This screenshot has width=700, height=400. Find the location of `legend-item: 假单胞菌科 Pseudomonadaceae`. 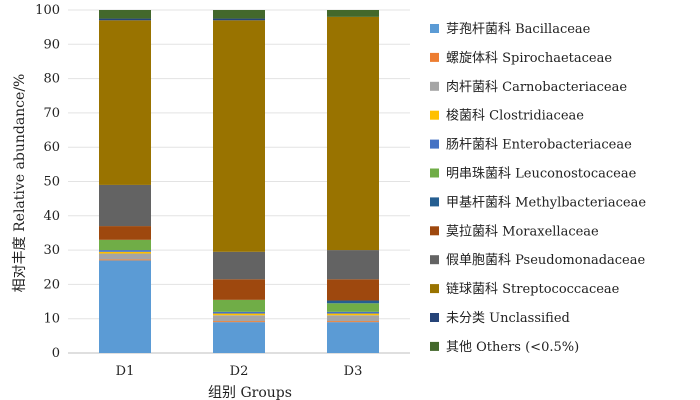

legend-item: 假单胞菌科 Pseudomonadaceae is located at coordinates (537, 260).